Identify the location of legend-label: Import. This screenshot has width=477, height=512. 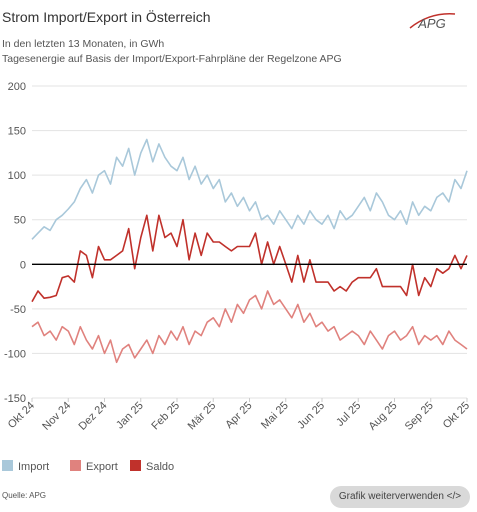
(33, 467).